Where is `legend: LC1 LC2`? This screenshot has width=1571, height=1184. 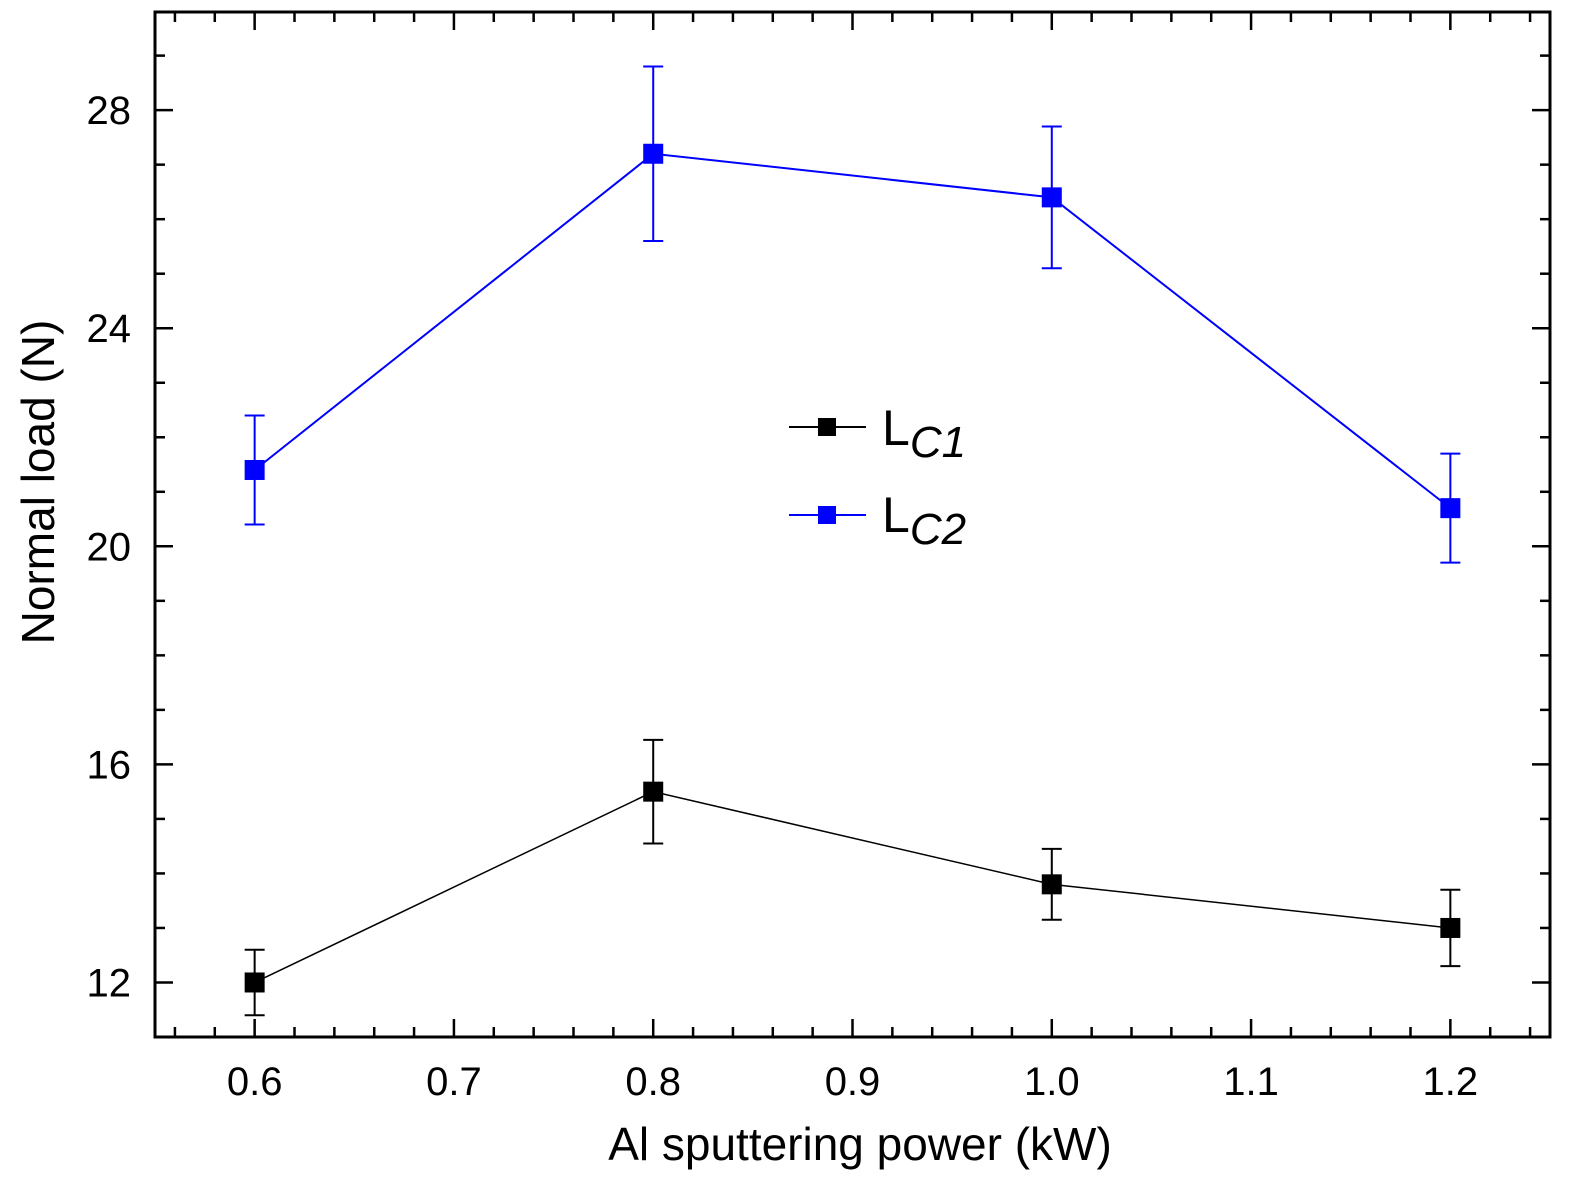 legend: LC1 LC2 is located at coordinates (877, 477).